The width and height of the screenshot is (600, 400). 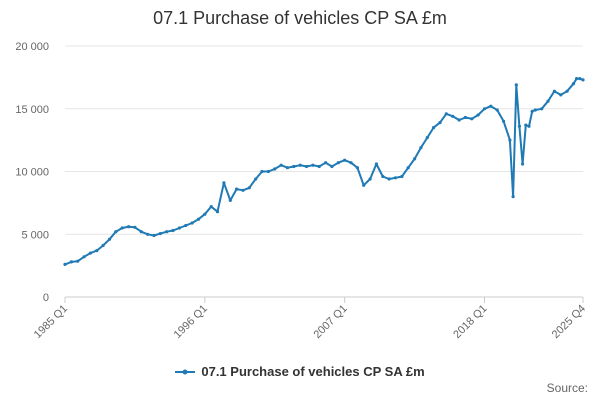 I want to click on x-tick-label: 2025 Q4, so click(x=569, y=322).